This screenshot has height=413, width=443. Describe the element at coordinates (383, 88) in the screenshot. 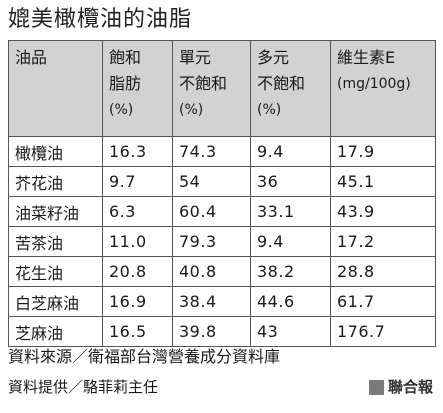

I see `header-vitamin-e: 維生素E (mg/100g)` at that location.